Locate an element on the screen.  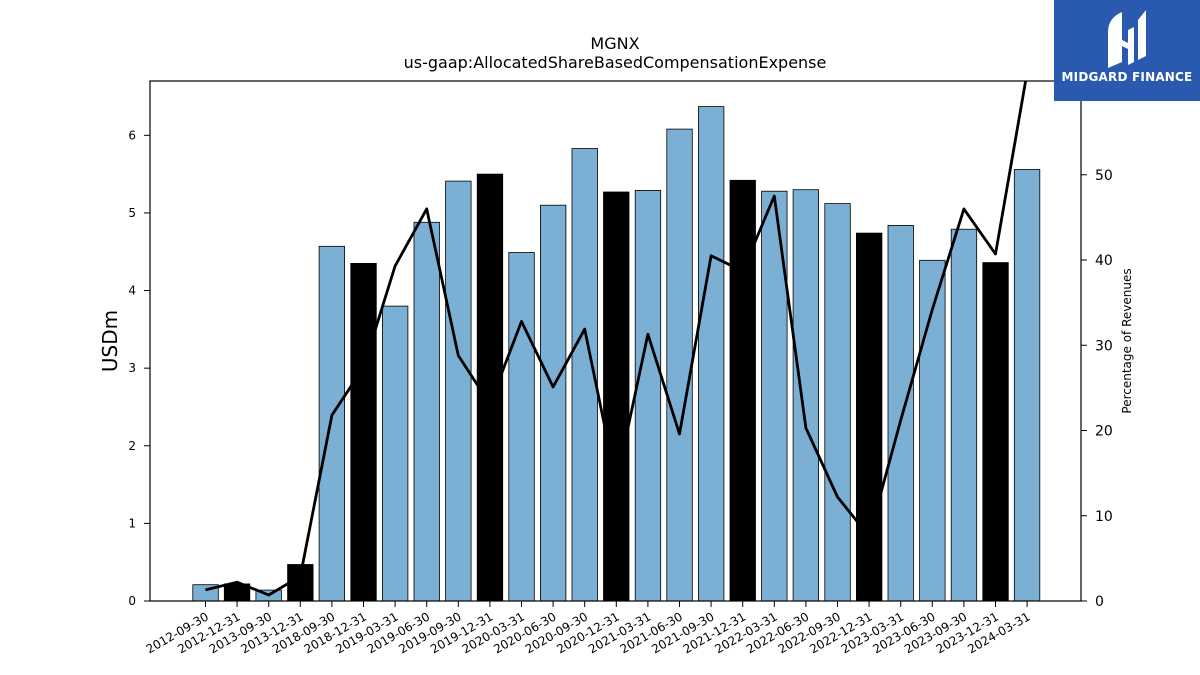
y-tick-label: 2 is located at coordinates (132, 446).